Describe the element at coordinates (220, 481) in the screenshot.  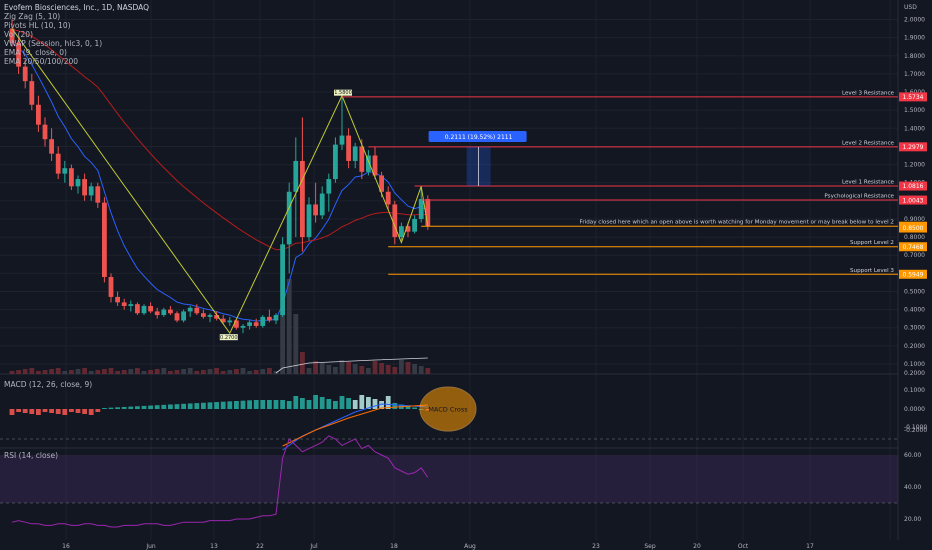
I see `rsi-line` at that location.